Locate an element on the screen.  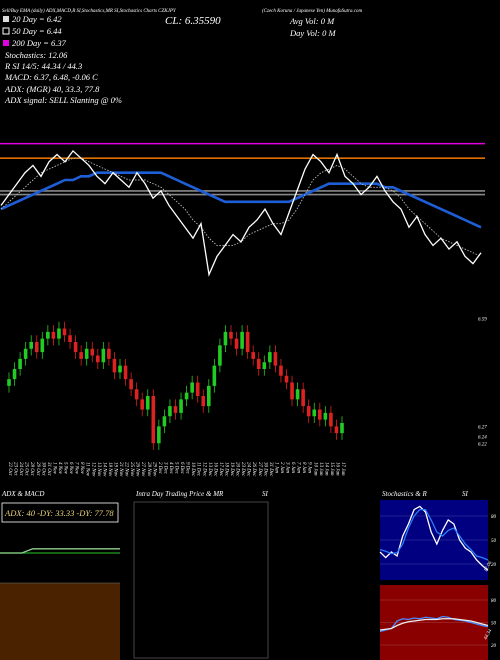
ma-line is located at coordinates (241, 200).